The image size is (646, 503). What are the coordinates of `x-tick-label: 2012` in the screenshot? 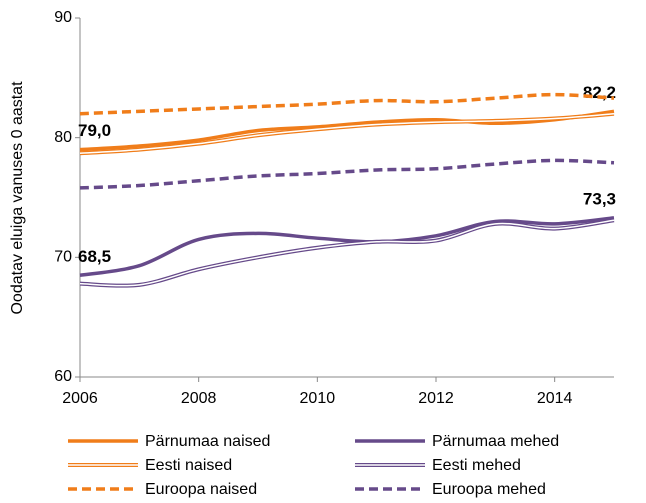 It's located at (436, 398).